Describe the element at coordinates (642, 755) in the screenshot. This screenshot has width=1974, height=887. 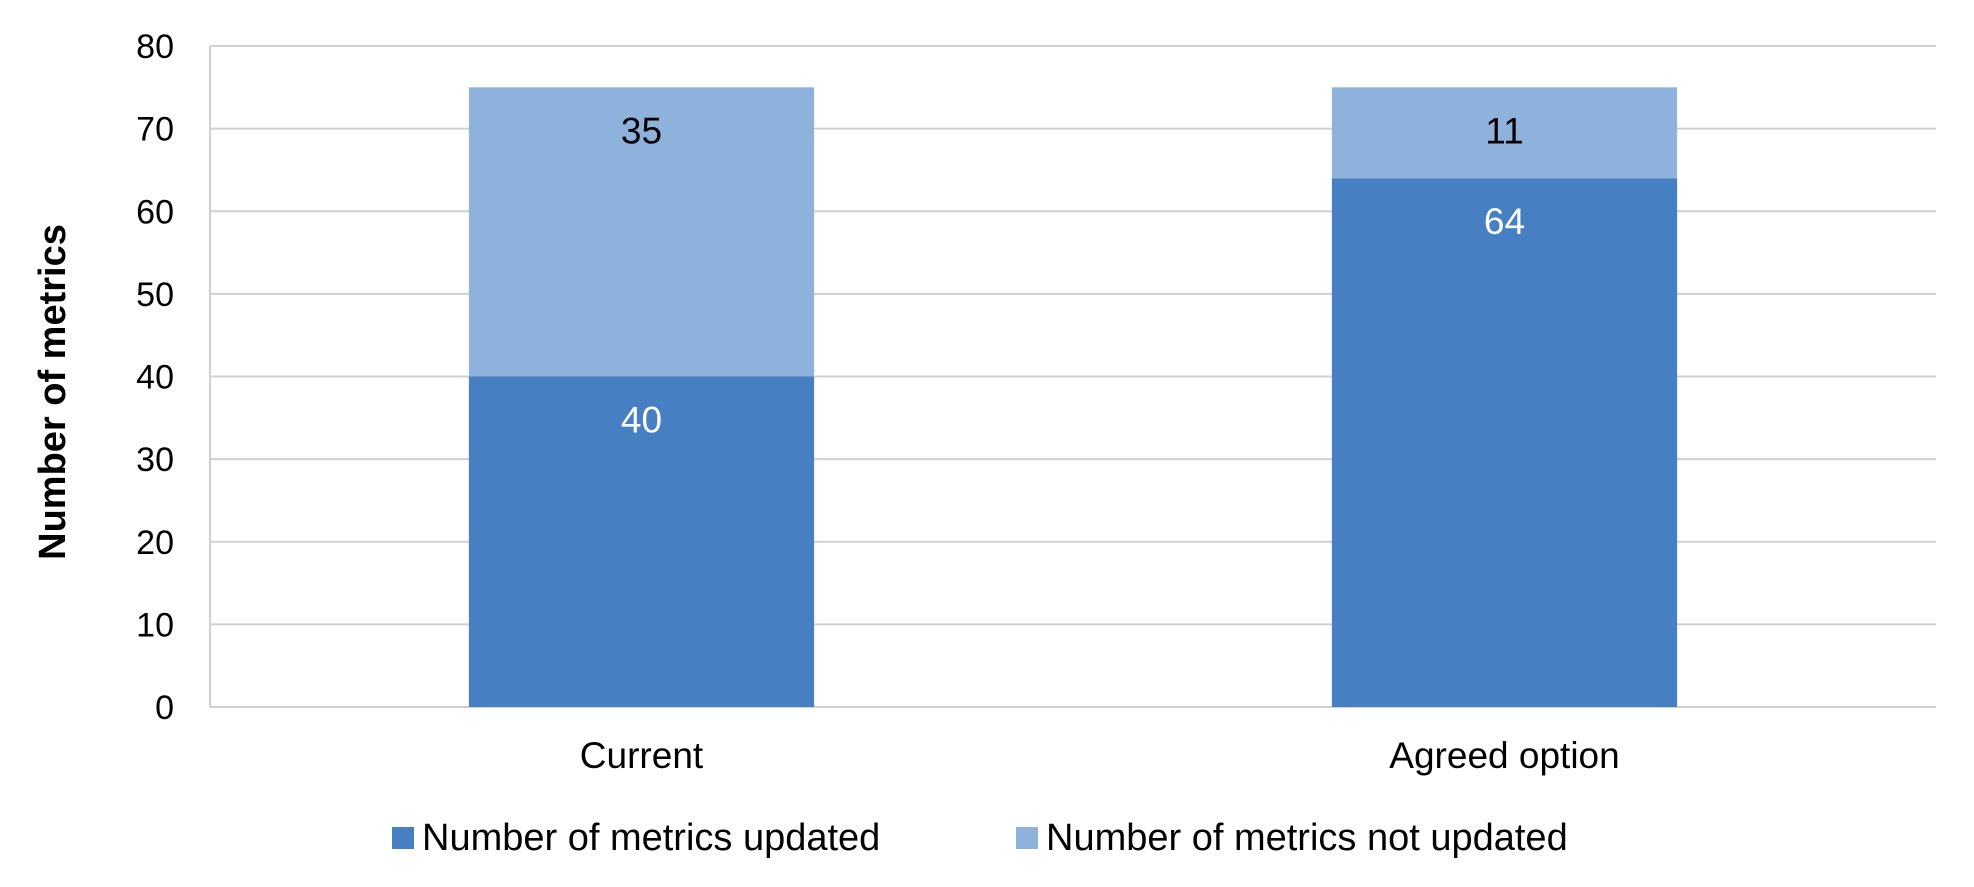
I see `x-category-label: Current` at that location.